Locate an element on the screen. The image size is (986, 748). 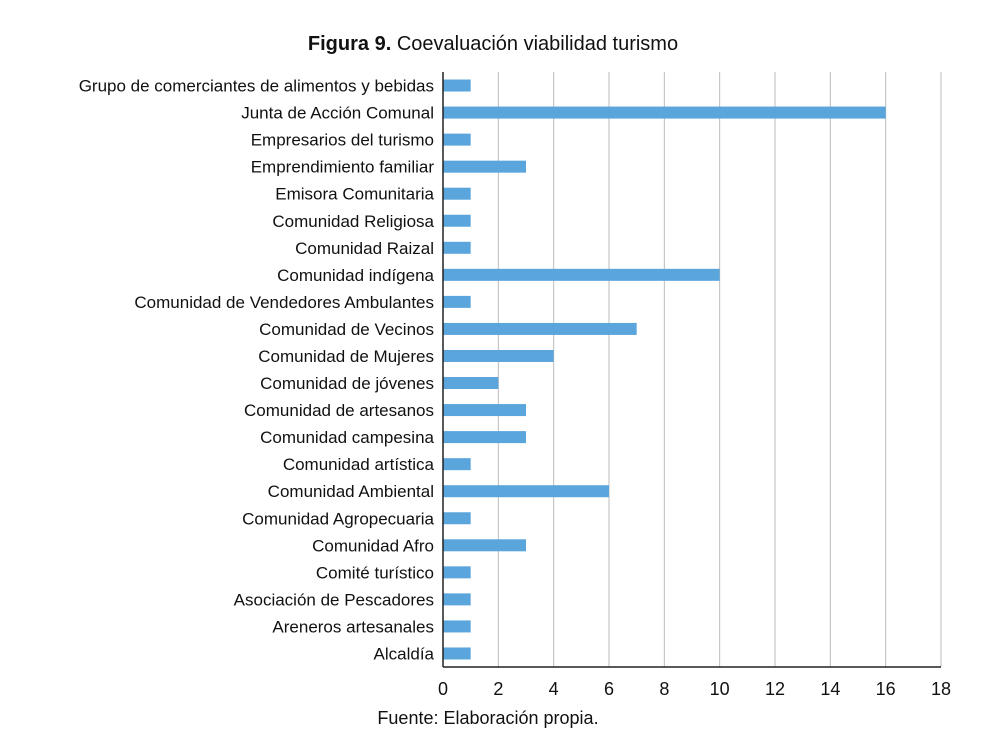
x-tick-label: 0 is located at coordinates (443, 689).